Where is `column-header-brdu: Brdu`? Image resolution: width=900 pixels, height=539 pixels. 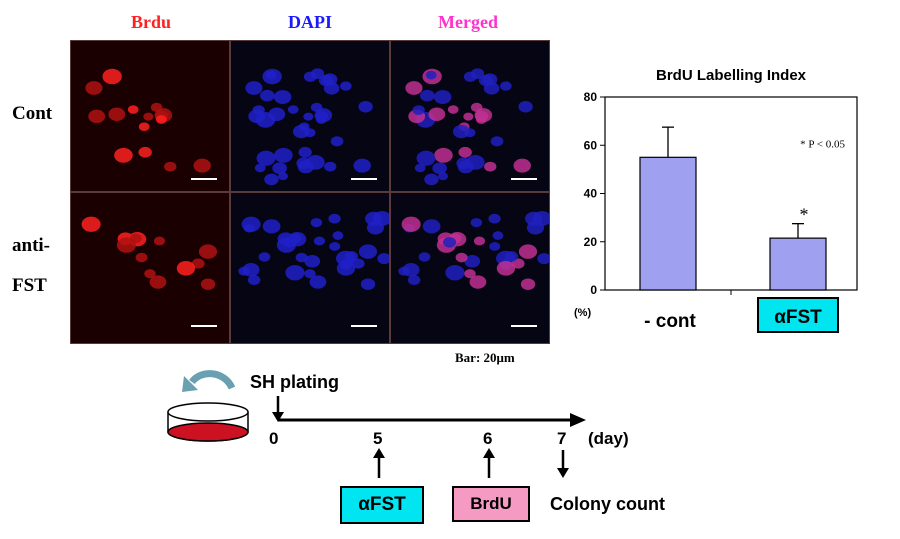 column-header-brdu: Brdu is located at coordinates (151, 22).